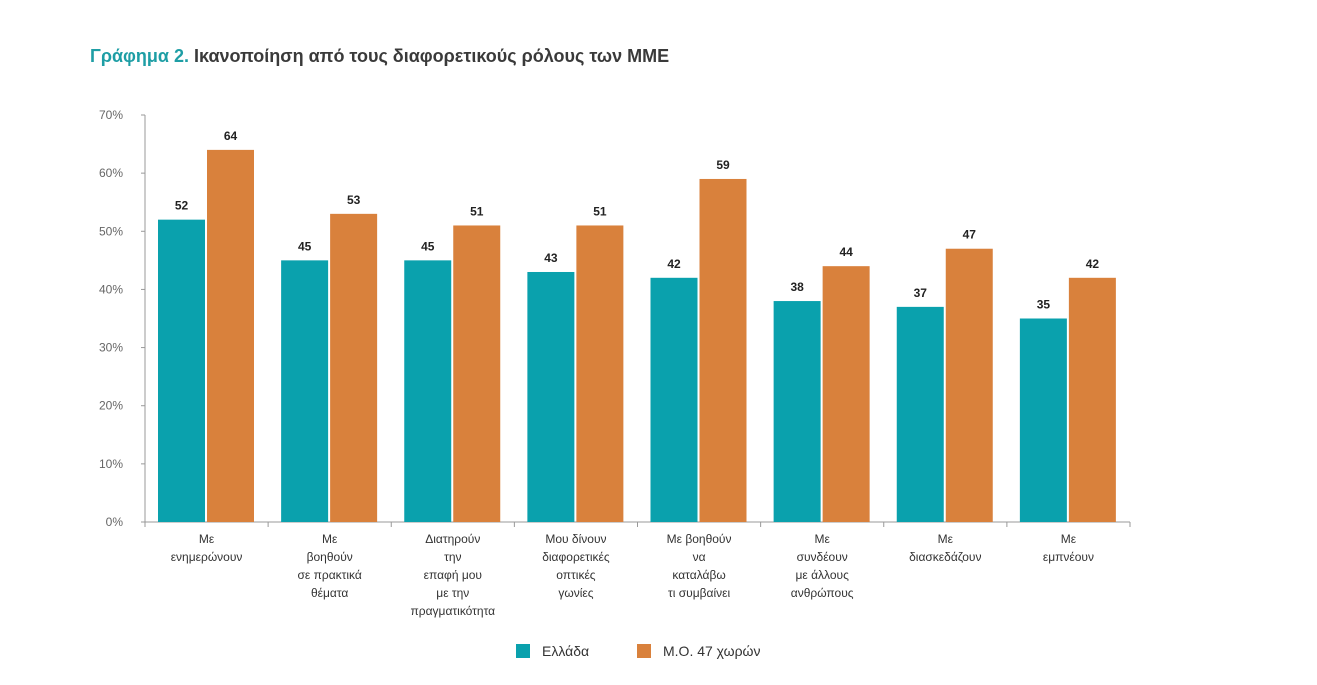  Describe the element at coordinates (330, 557) in the screenshot. I see `x-category-label-line: βοηθούν` at that location.